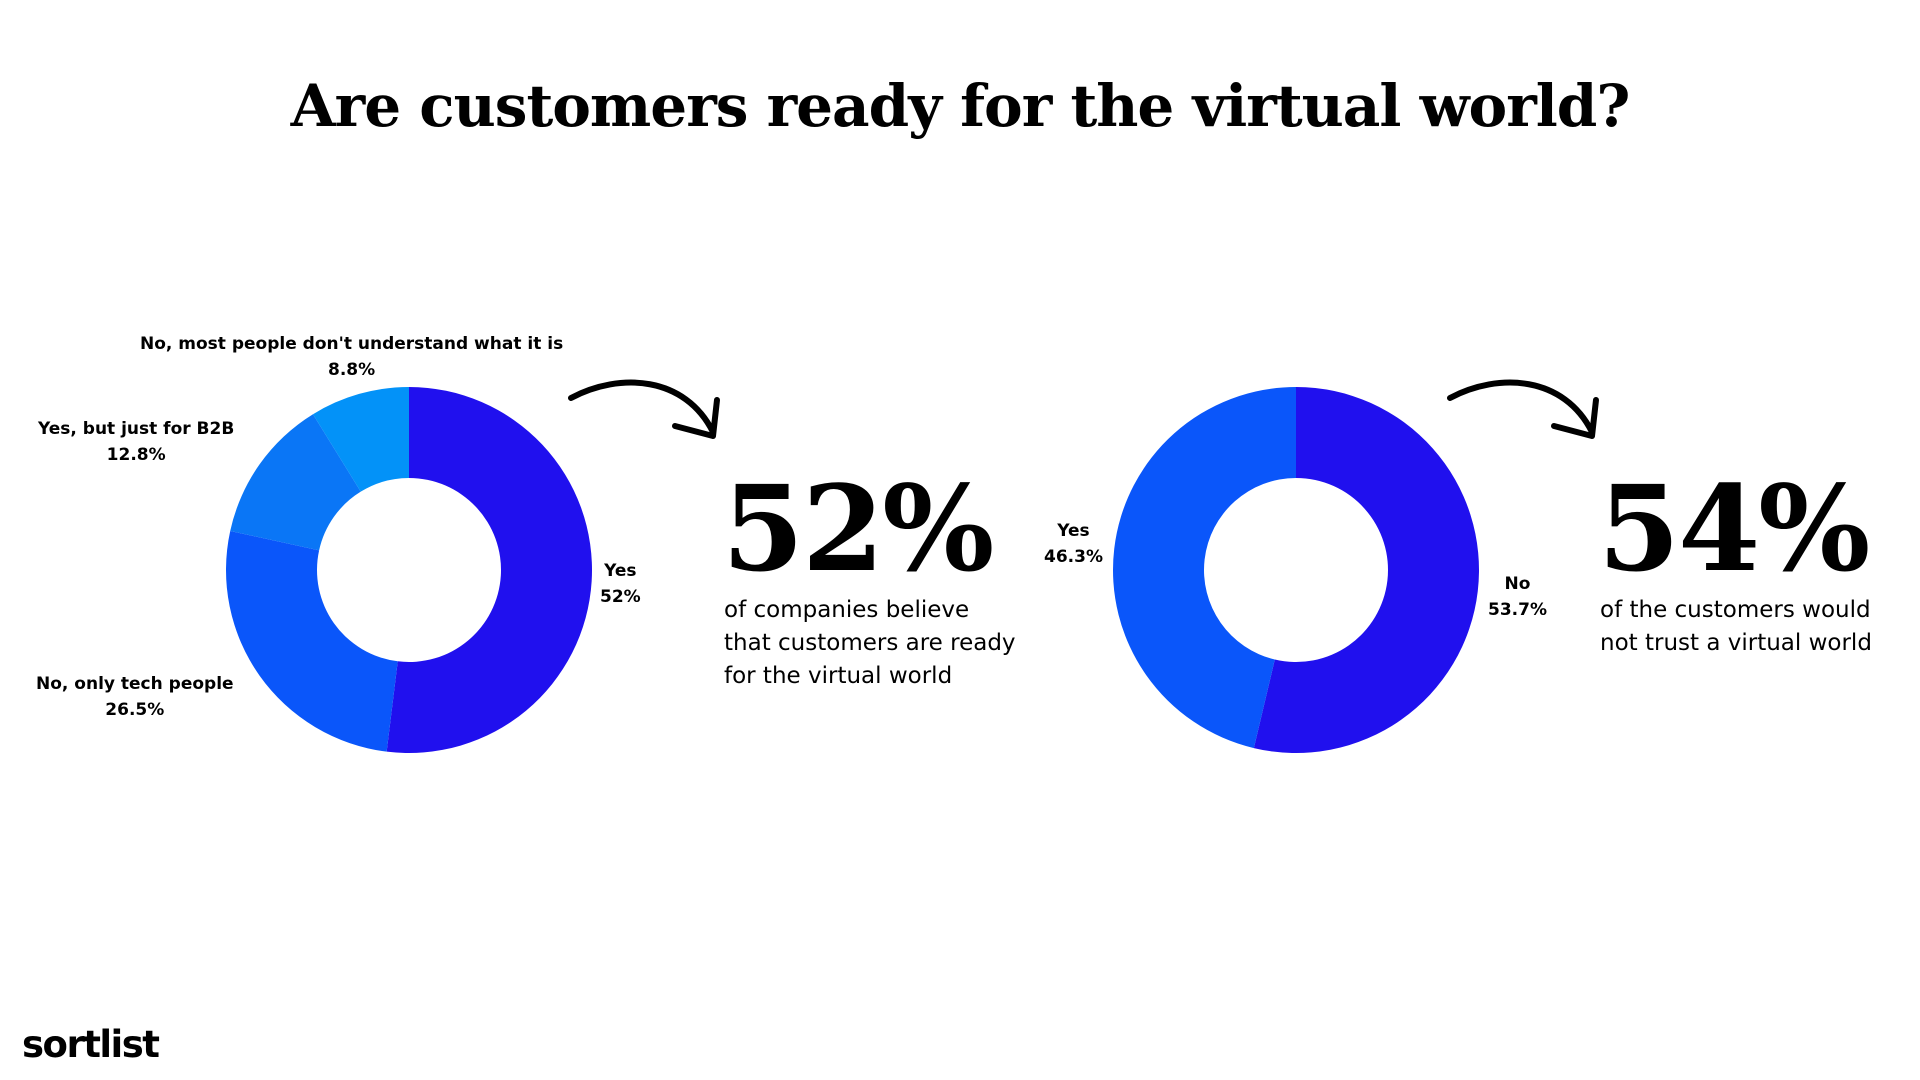  What do you see at coordinates (136, 429) in the screenshot?
I see `slice-label-name: Yes, but just for B2B` at bounding box center [136, 429].